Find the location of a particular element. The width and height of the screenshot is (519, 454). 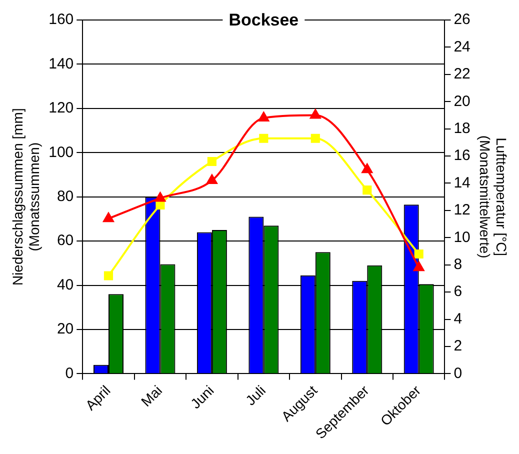

x-tick-label: Juli is located at coordinates (255, 395).